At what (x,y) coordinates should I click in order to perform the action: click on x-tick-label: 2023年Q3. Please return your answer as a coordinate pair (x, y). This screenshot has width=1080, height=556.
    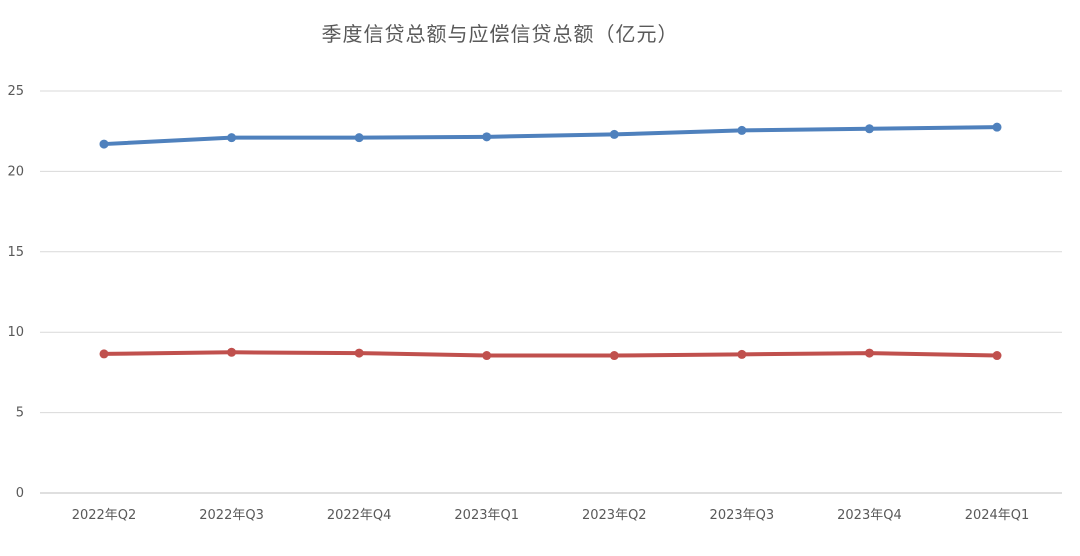
    Looking at the image, I should click on (742, 515).